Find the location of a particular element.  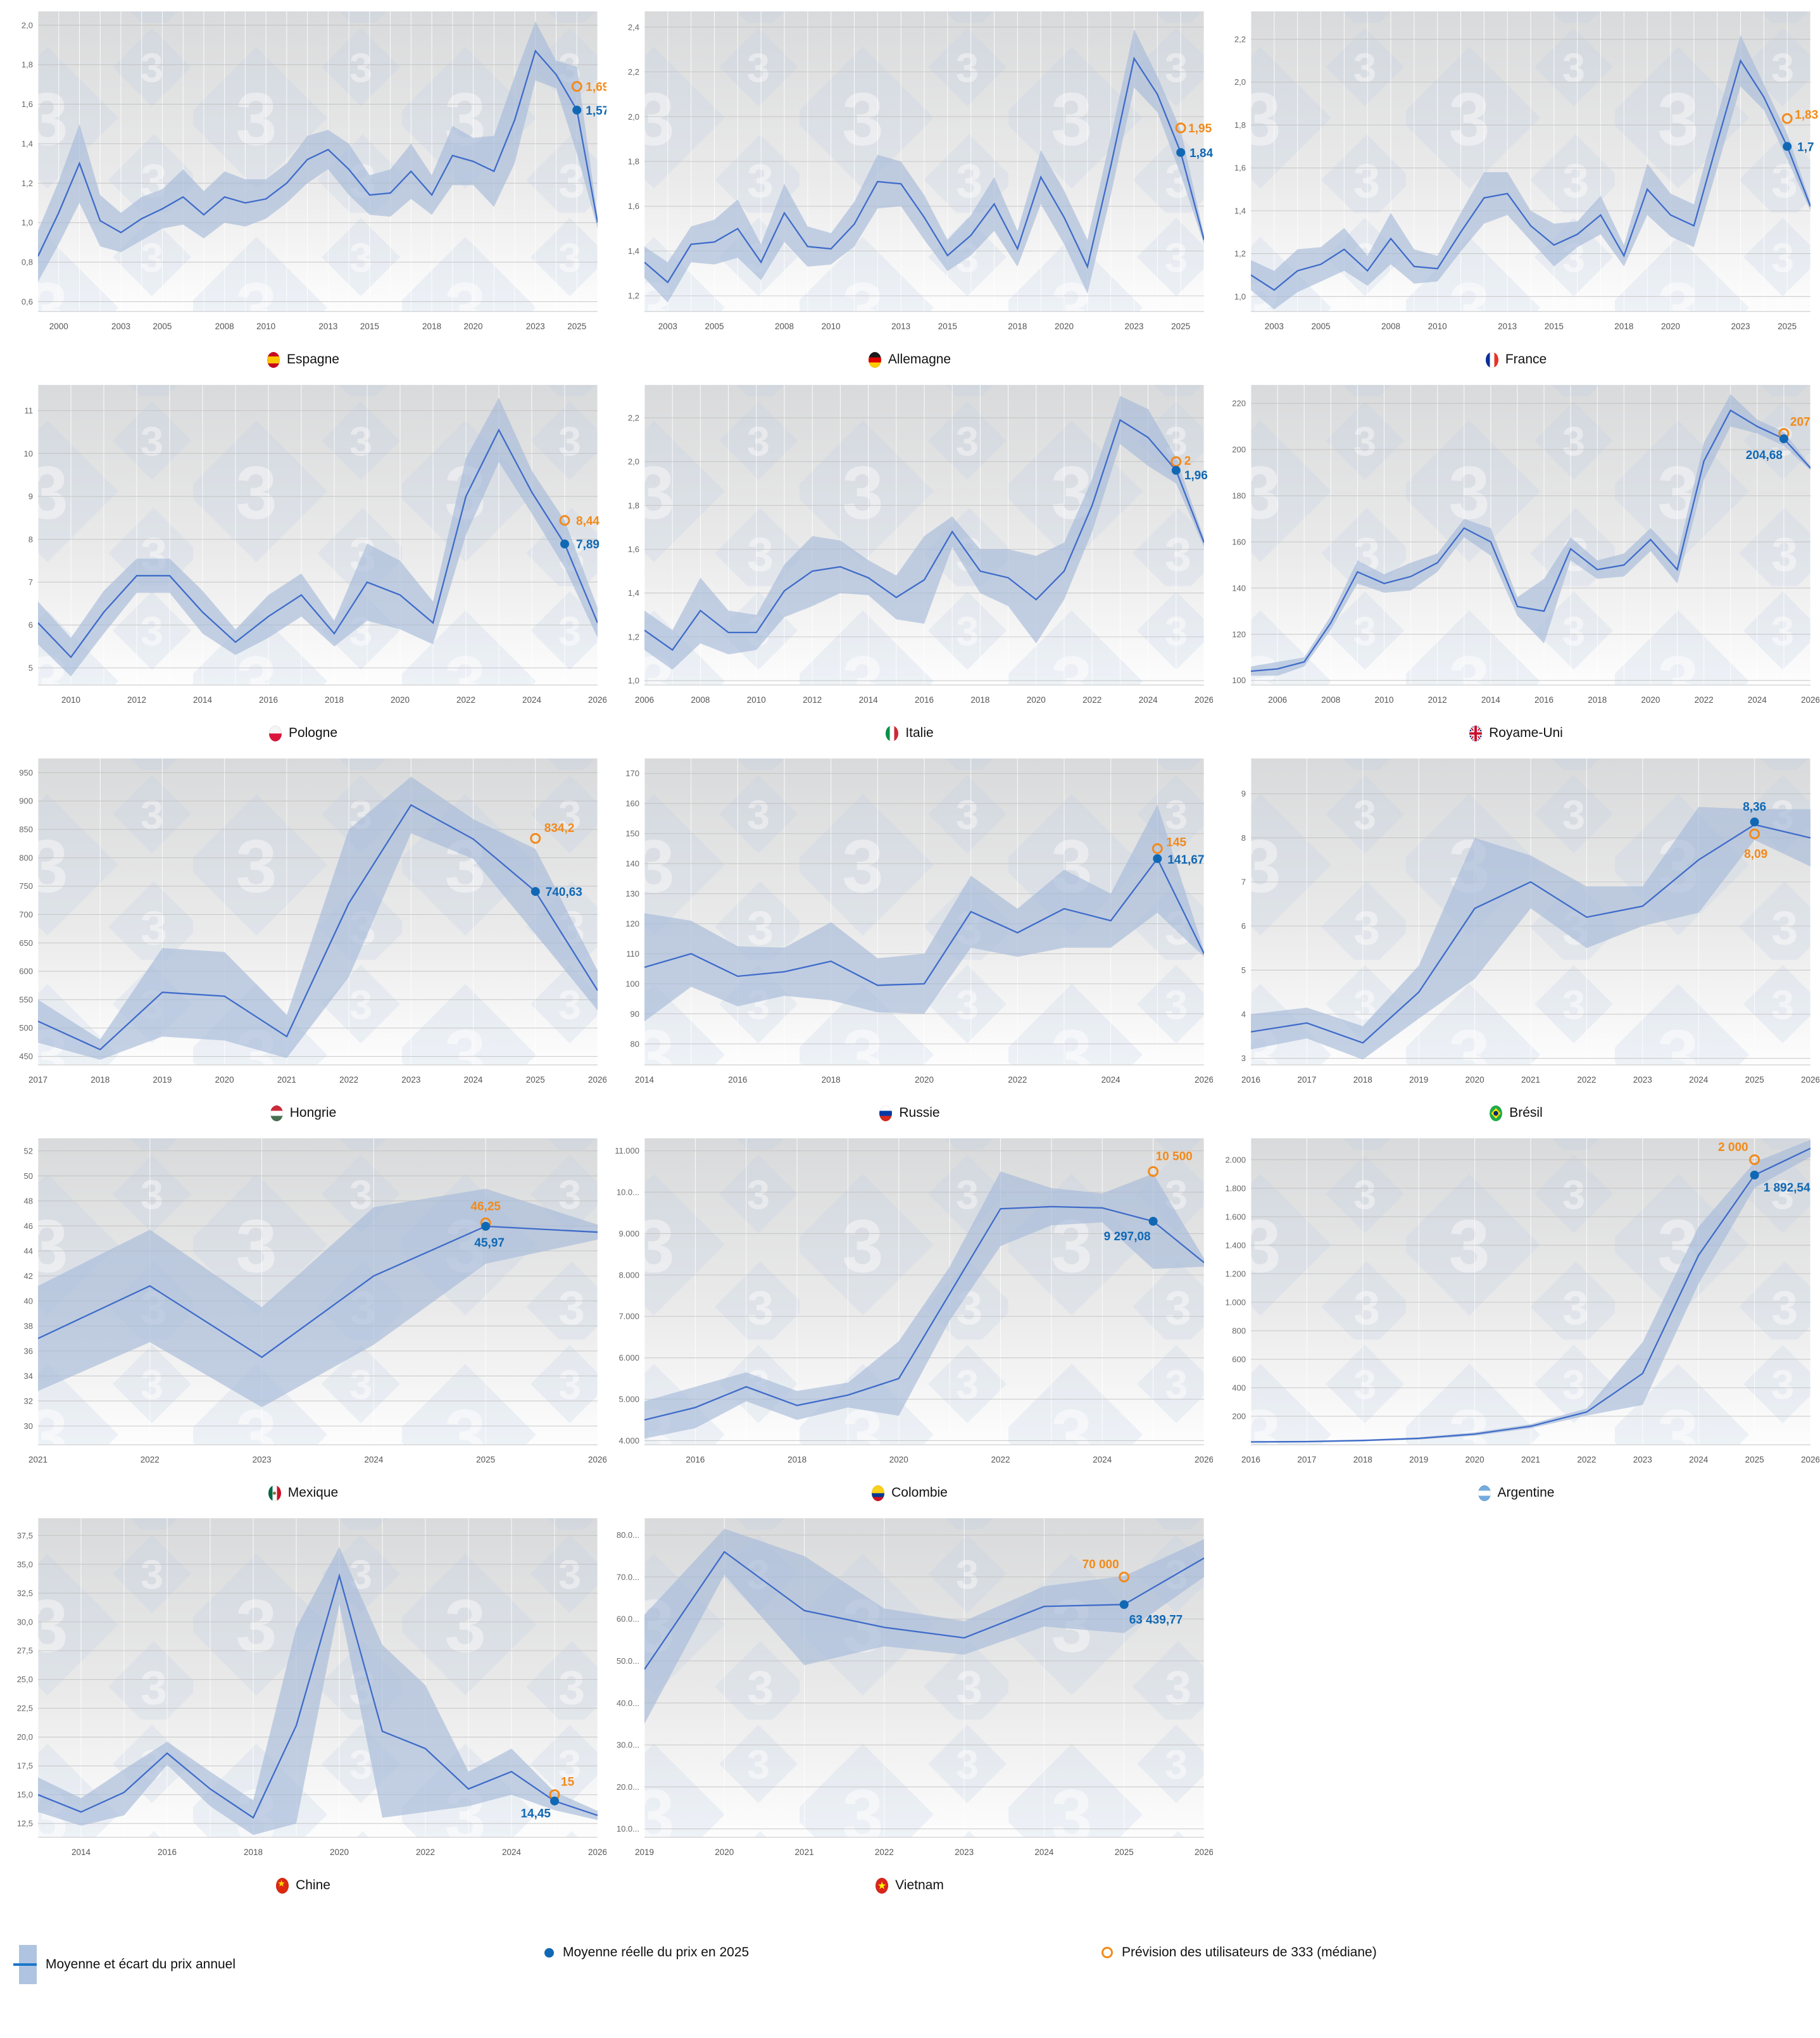

svg-text: 40 is located at coordinates (28, 1300).